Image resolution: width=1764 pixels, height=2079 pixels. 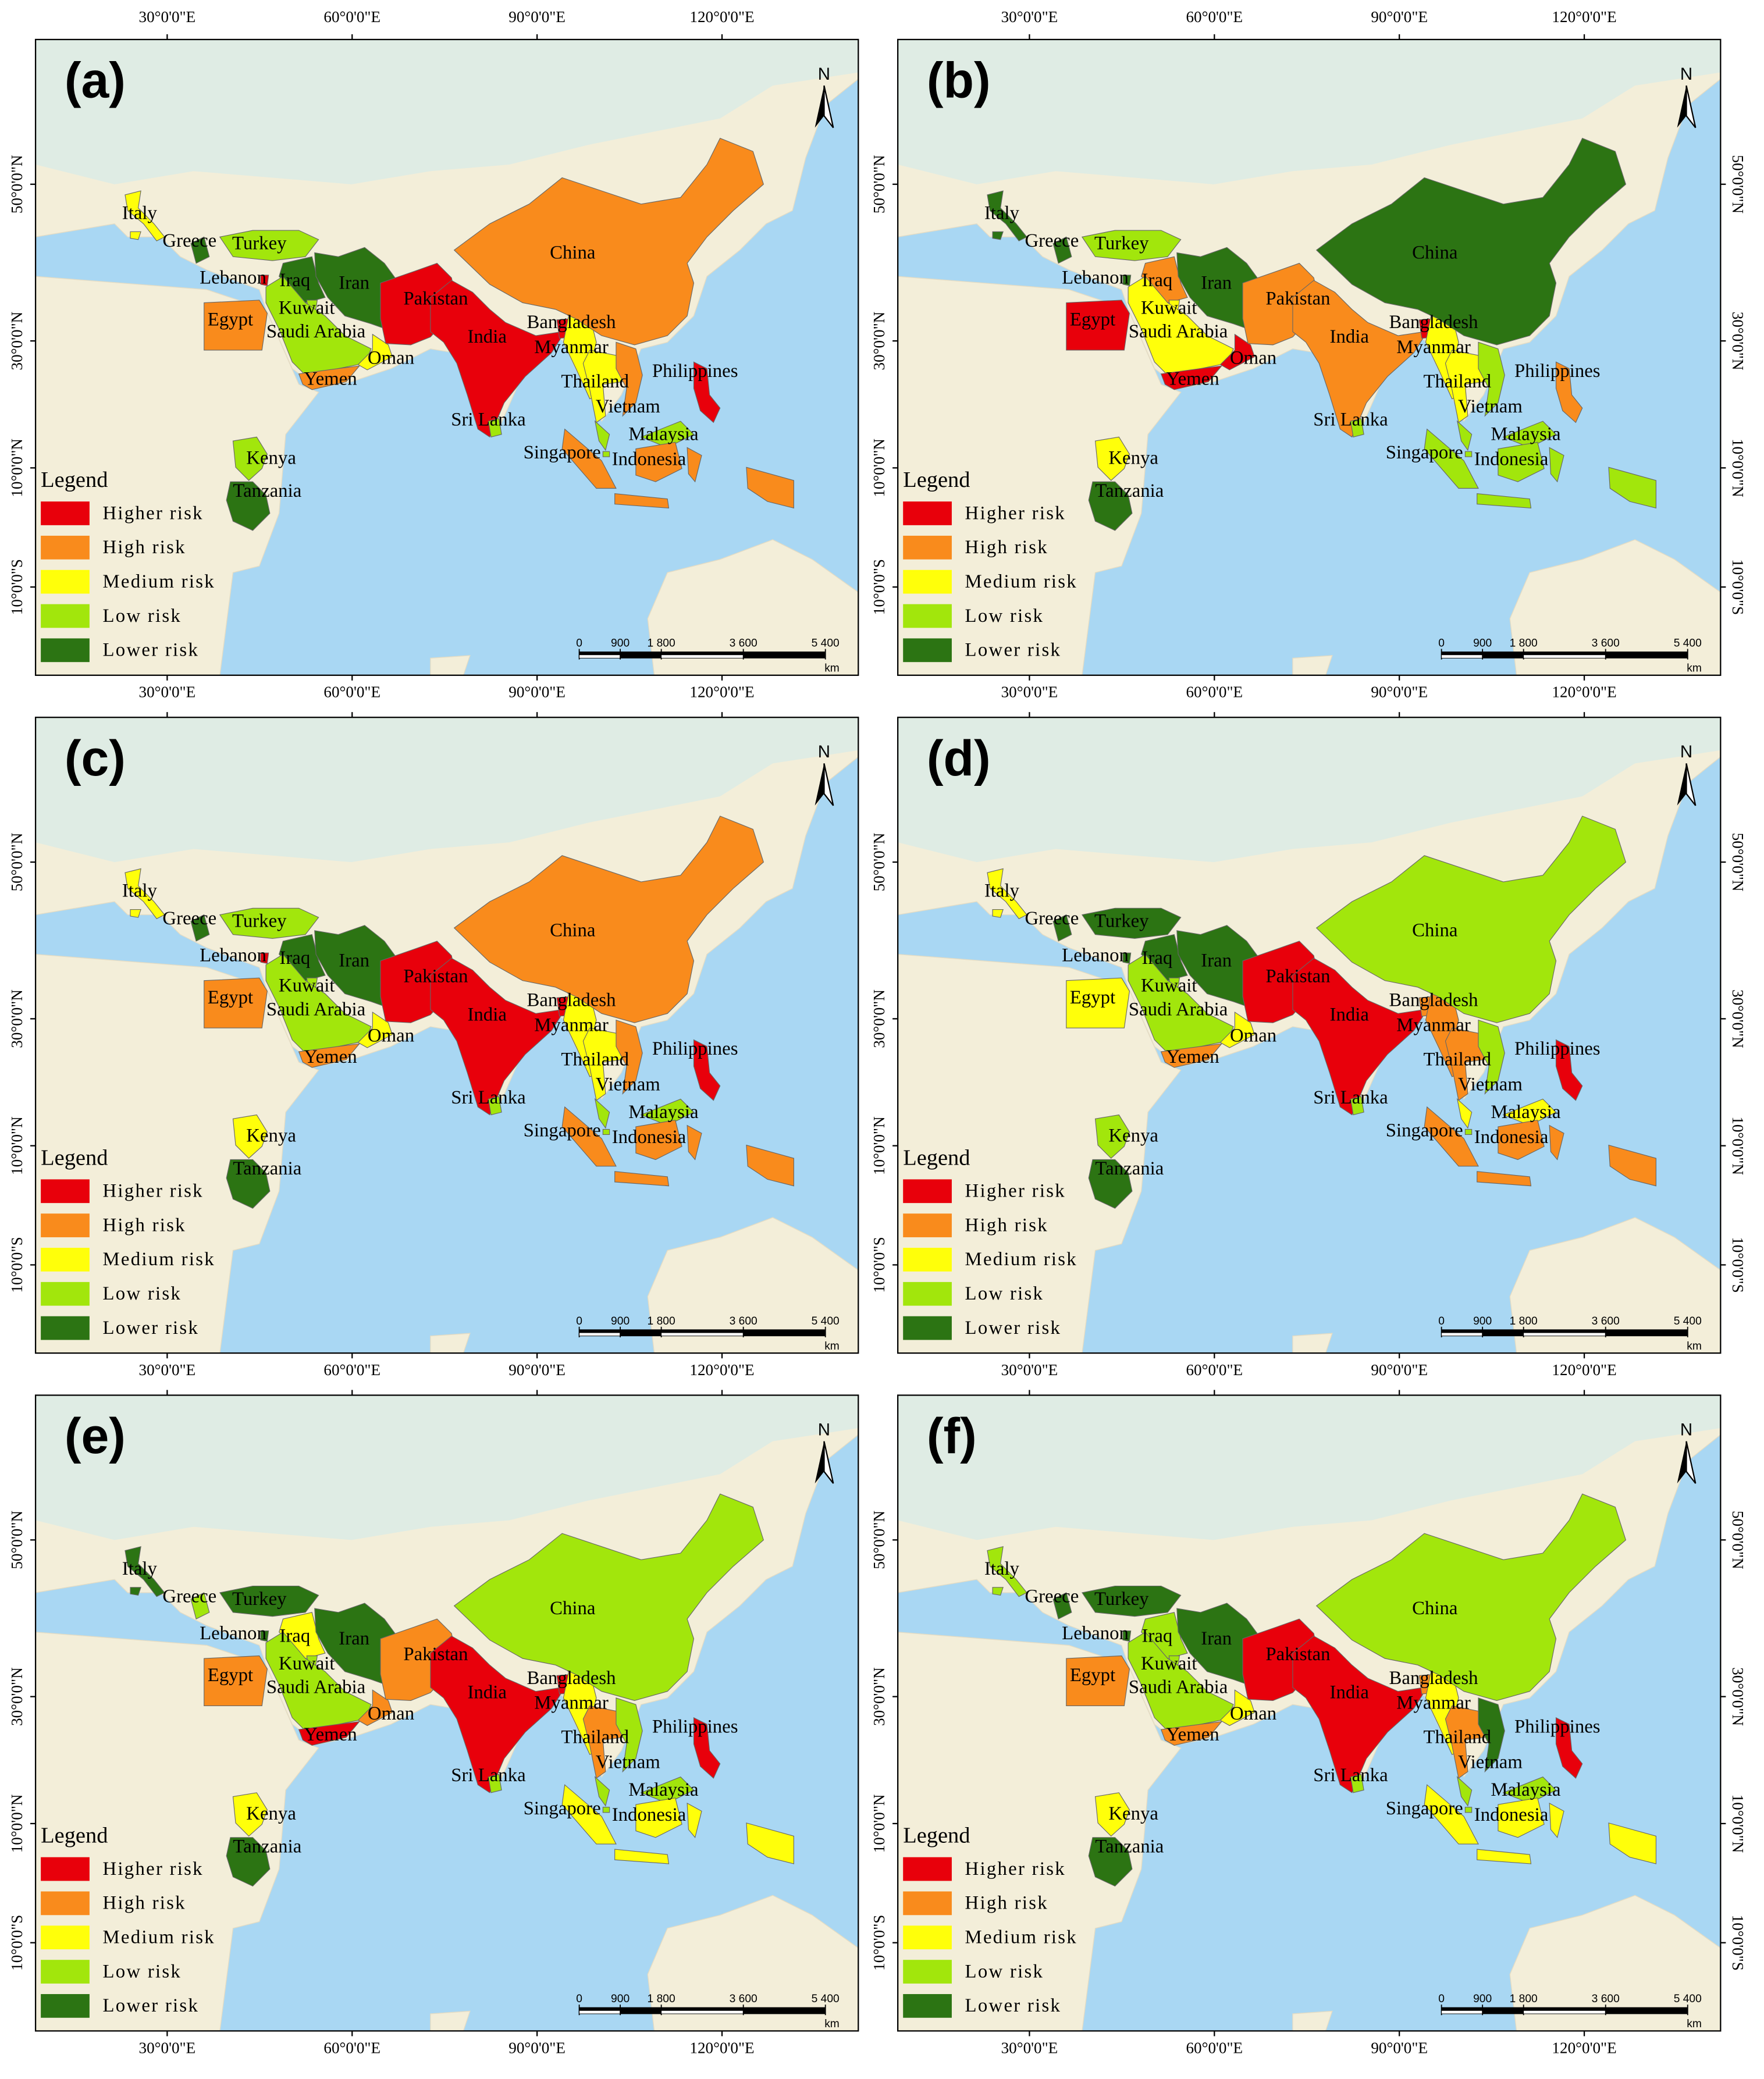 I want to click on country-label: Greece, so click(x=189, y=918).